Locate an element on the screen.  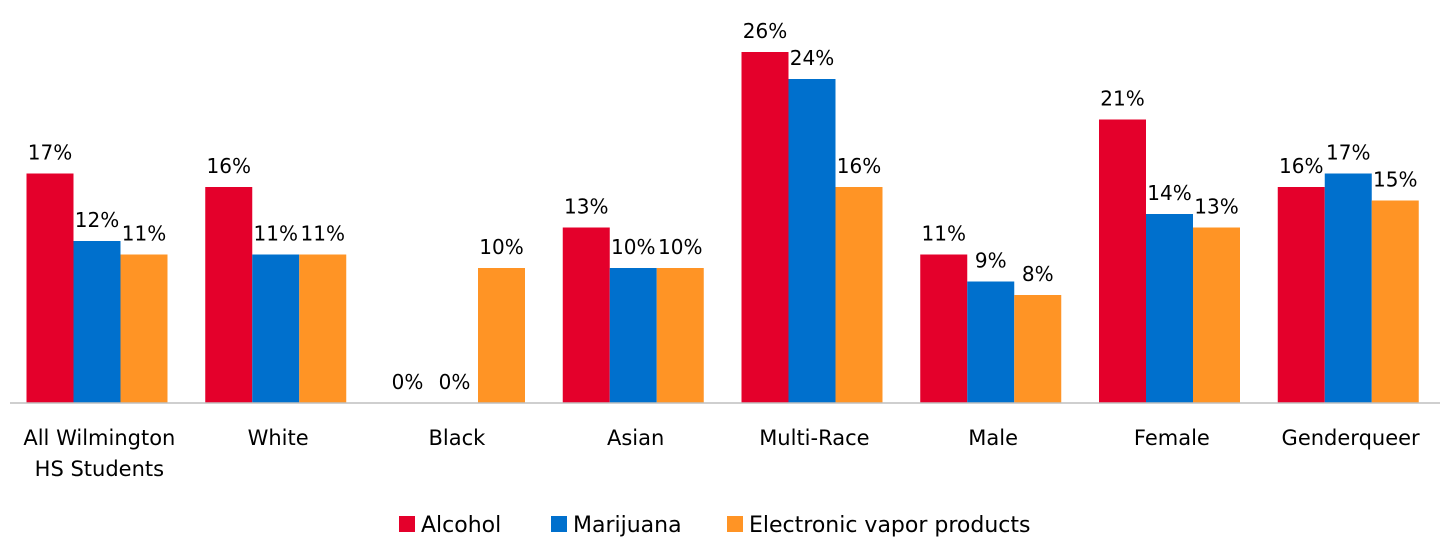
bar-electronic-vapor-products-white is located at coordinates (323, 328).